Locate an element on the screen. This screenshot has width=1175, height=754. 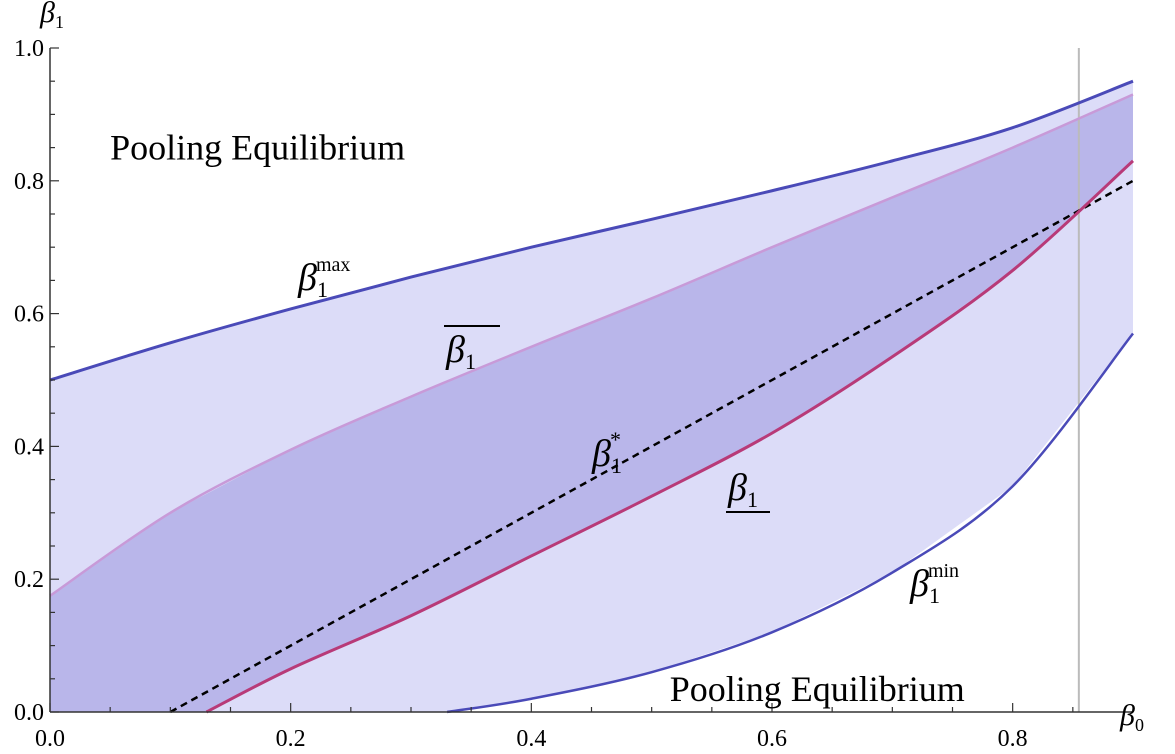
x-tick-label: 0.0 is located at coordinates (50, 739).